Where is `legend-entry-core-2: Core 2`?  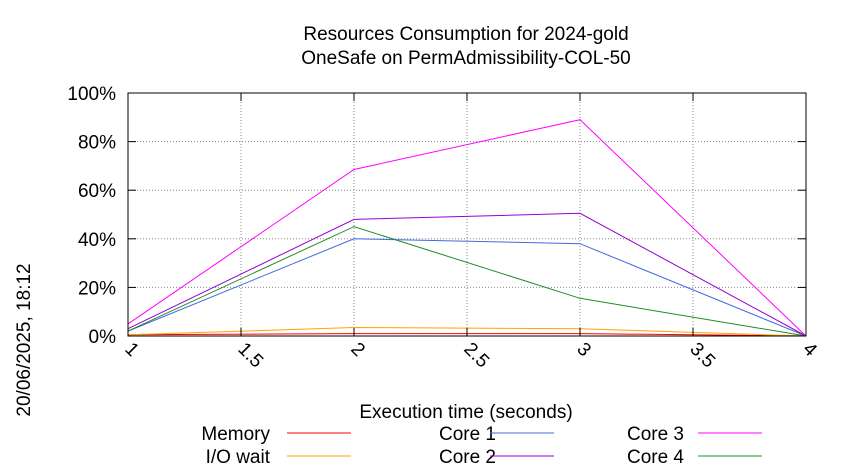 legend-entry-core-2: Core 2 is located at coordinates (496, 457).